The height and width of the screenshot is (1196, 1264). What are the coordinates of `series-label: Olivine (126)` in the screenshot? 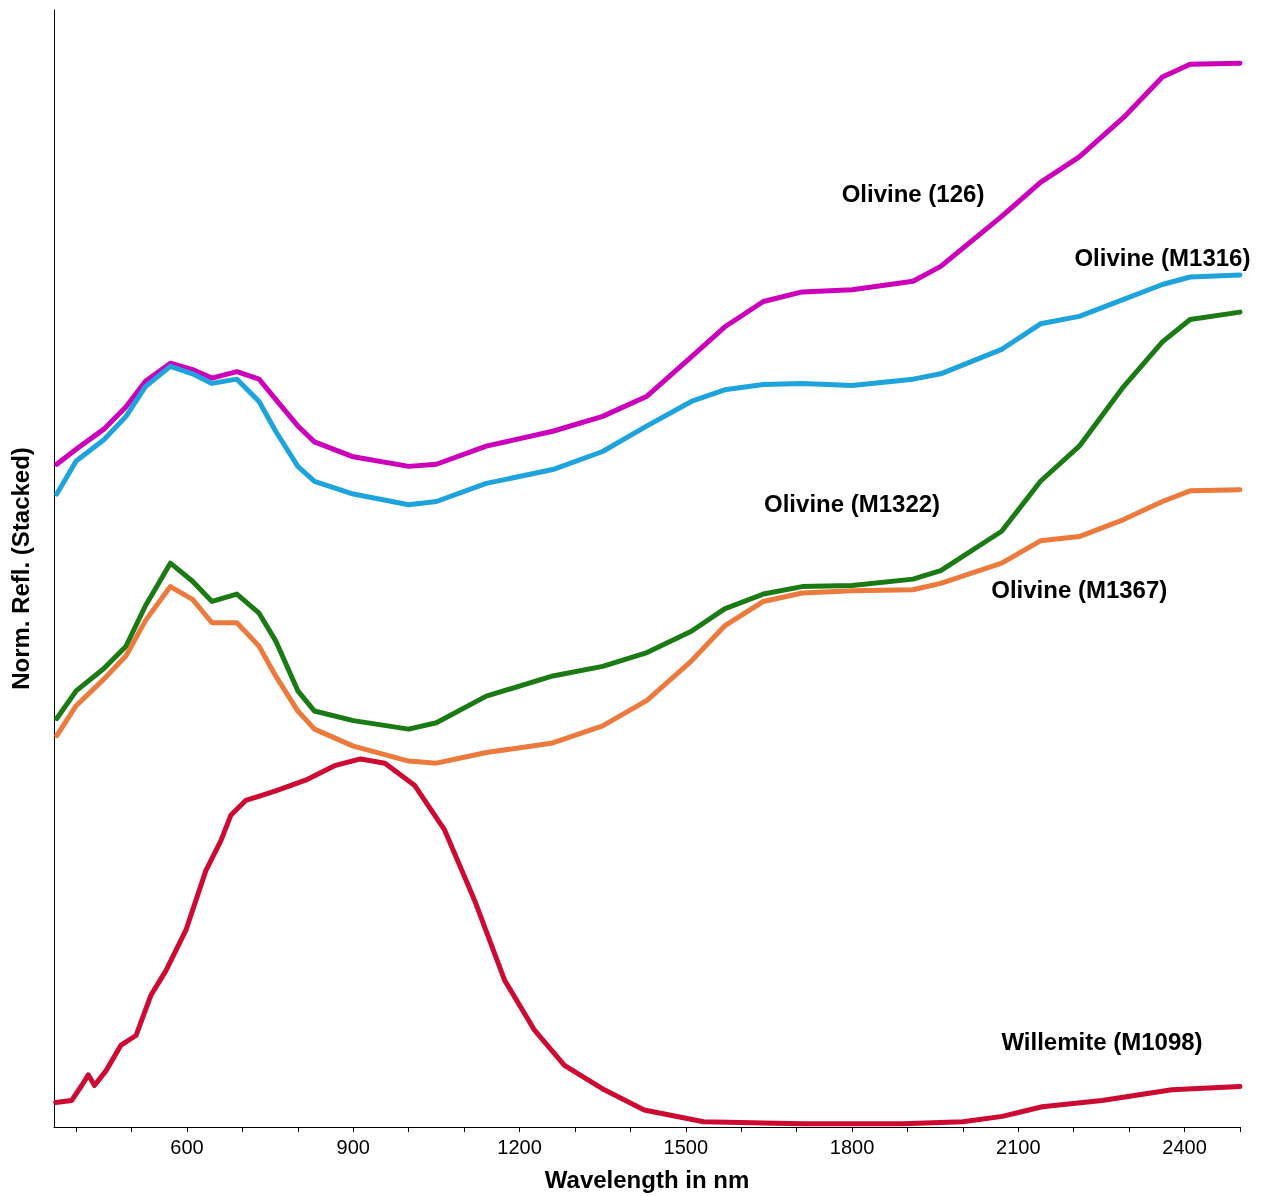 It's located at (913, 193).